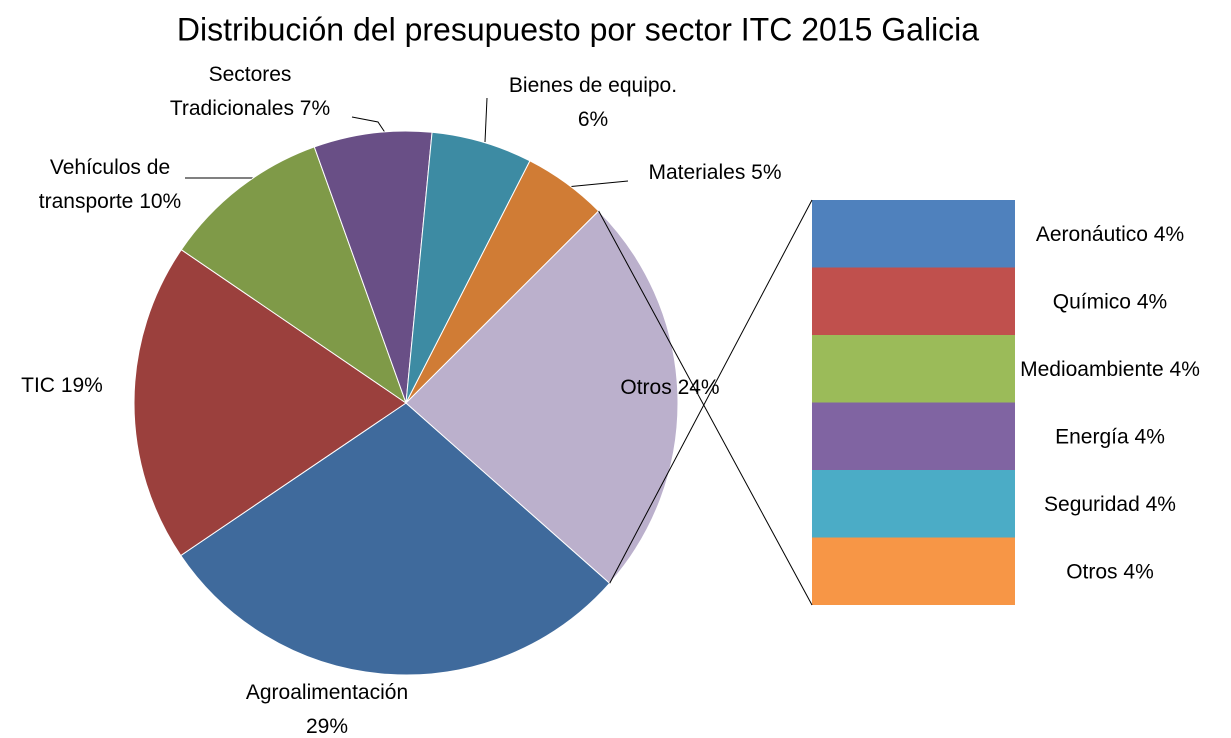 This screenshot has width=1231, height=738. Describe the element at coordinates (327, 707) in the screenshot. I see `slice-label: Agroalimentación 29%` at that location.